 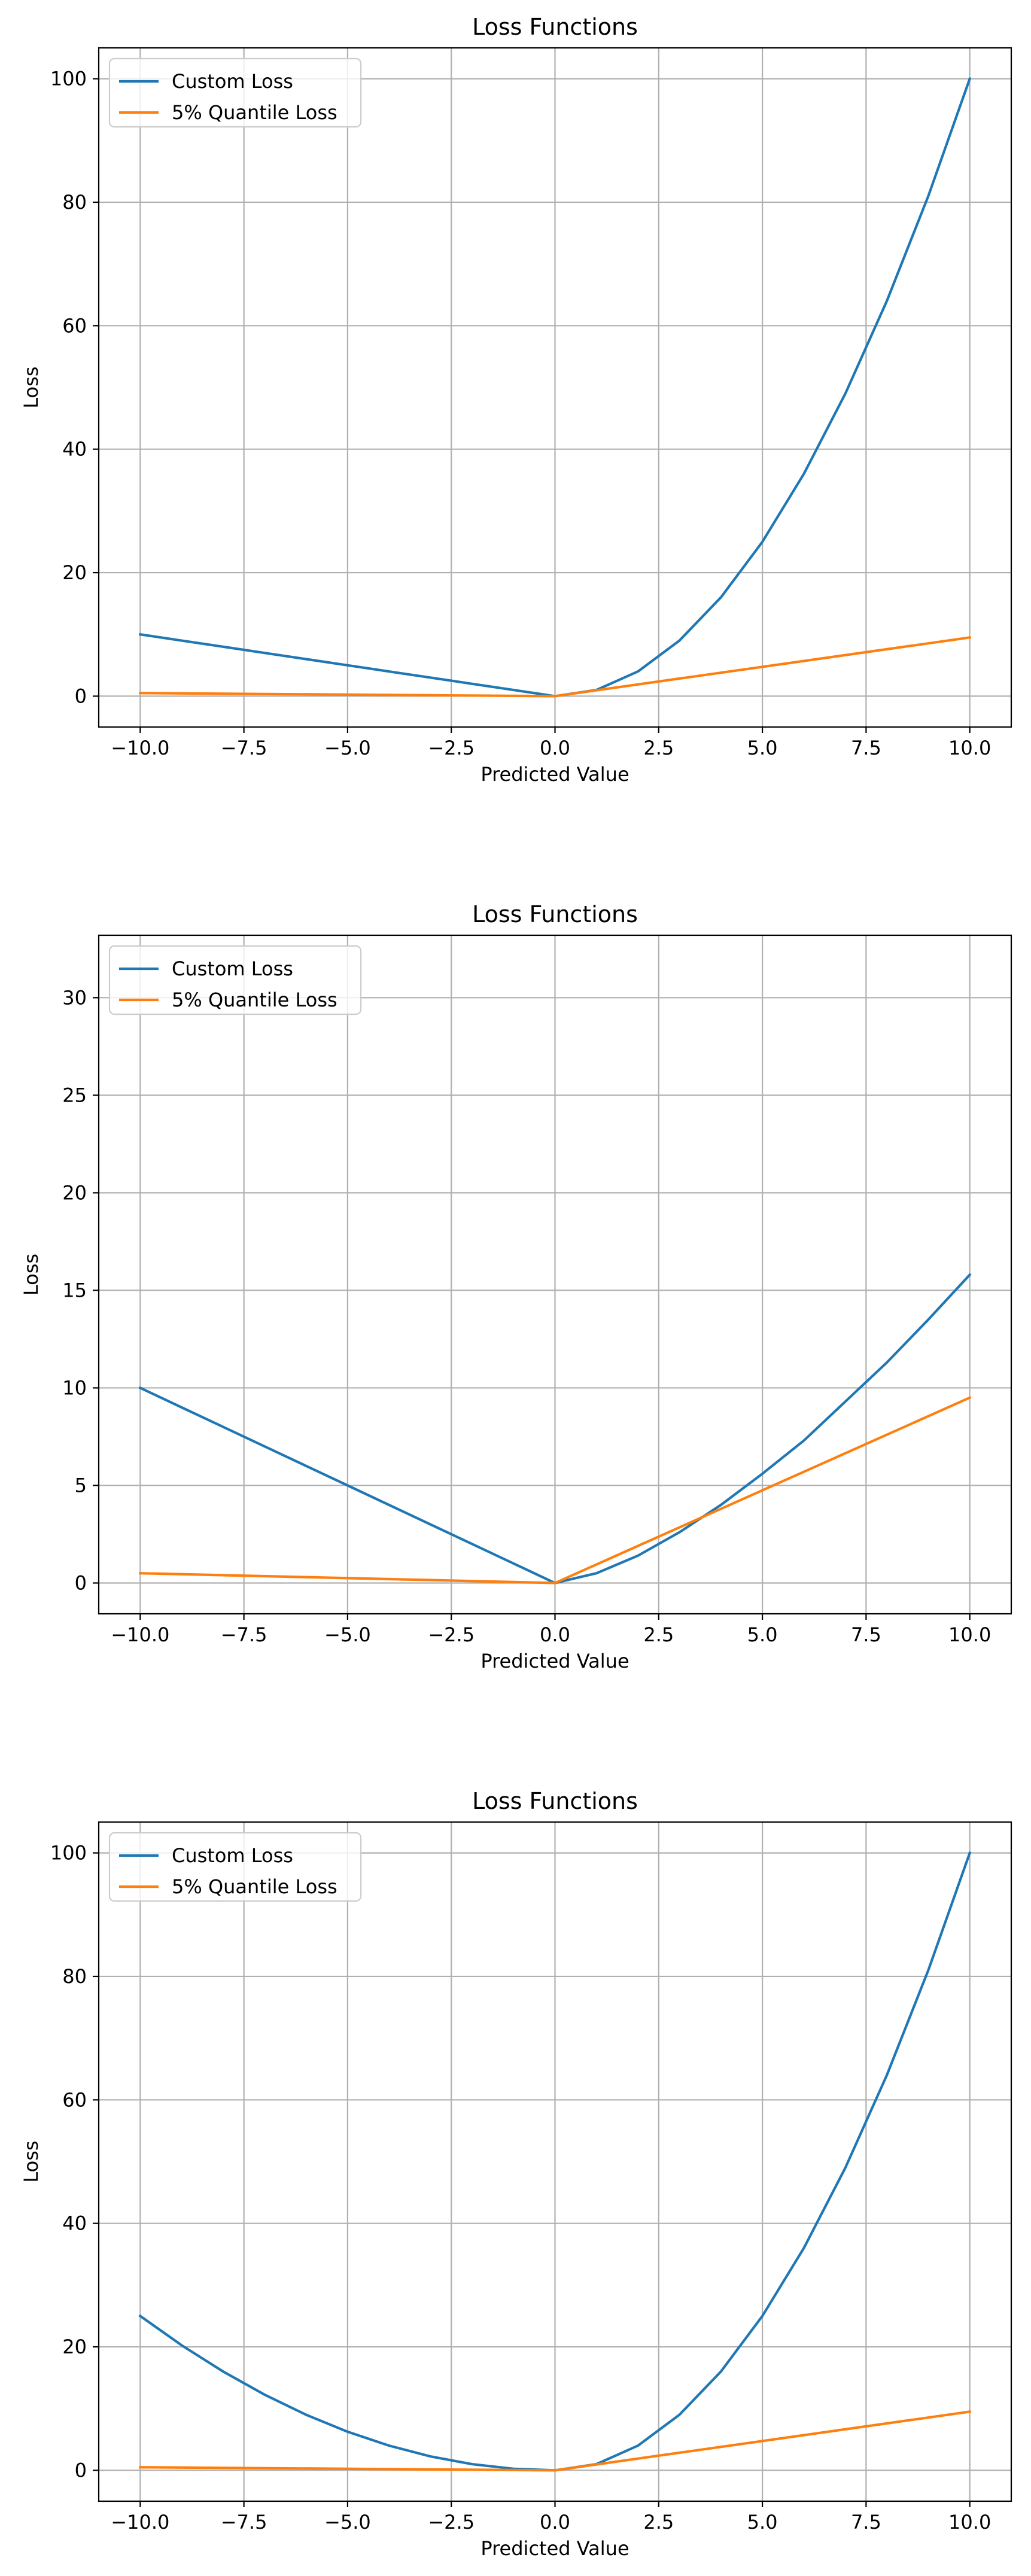 What do you see at coordinates (81, 1486) in the screenshot?
I see `y-tick-label: 5` at bounding box center [81, 1486].